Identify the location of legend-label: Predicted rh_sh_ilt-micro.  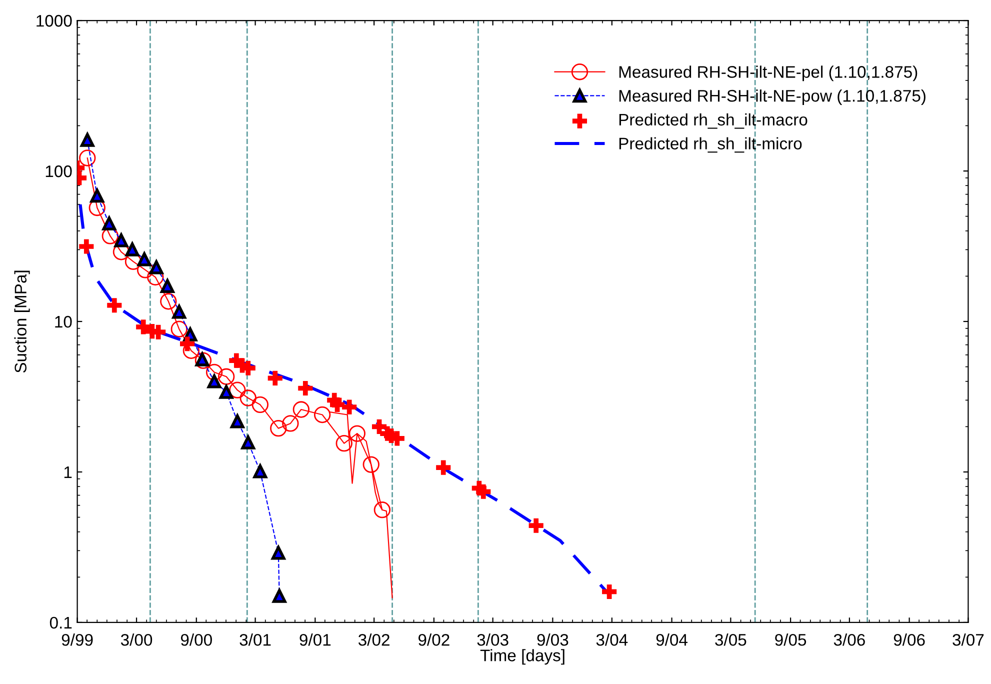
(710, 145).